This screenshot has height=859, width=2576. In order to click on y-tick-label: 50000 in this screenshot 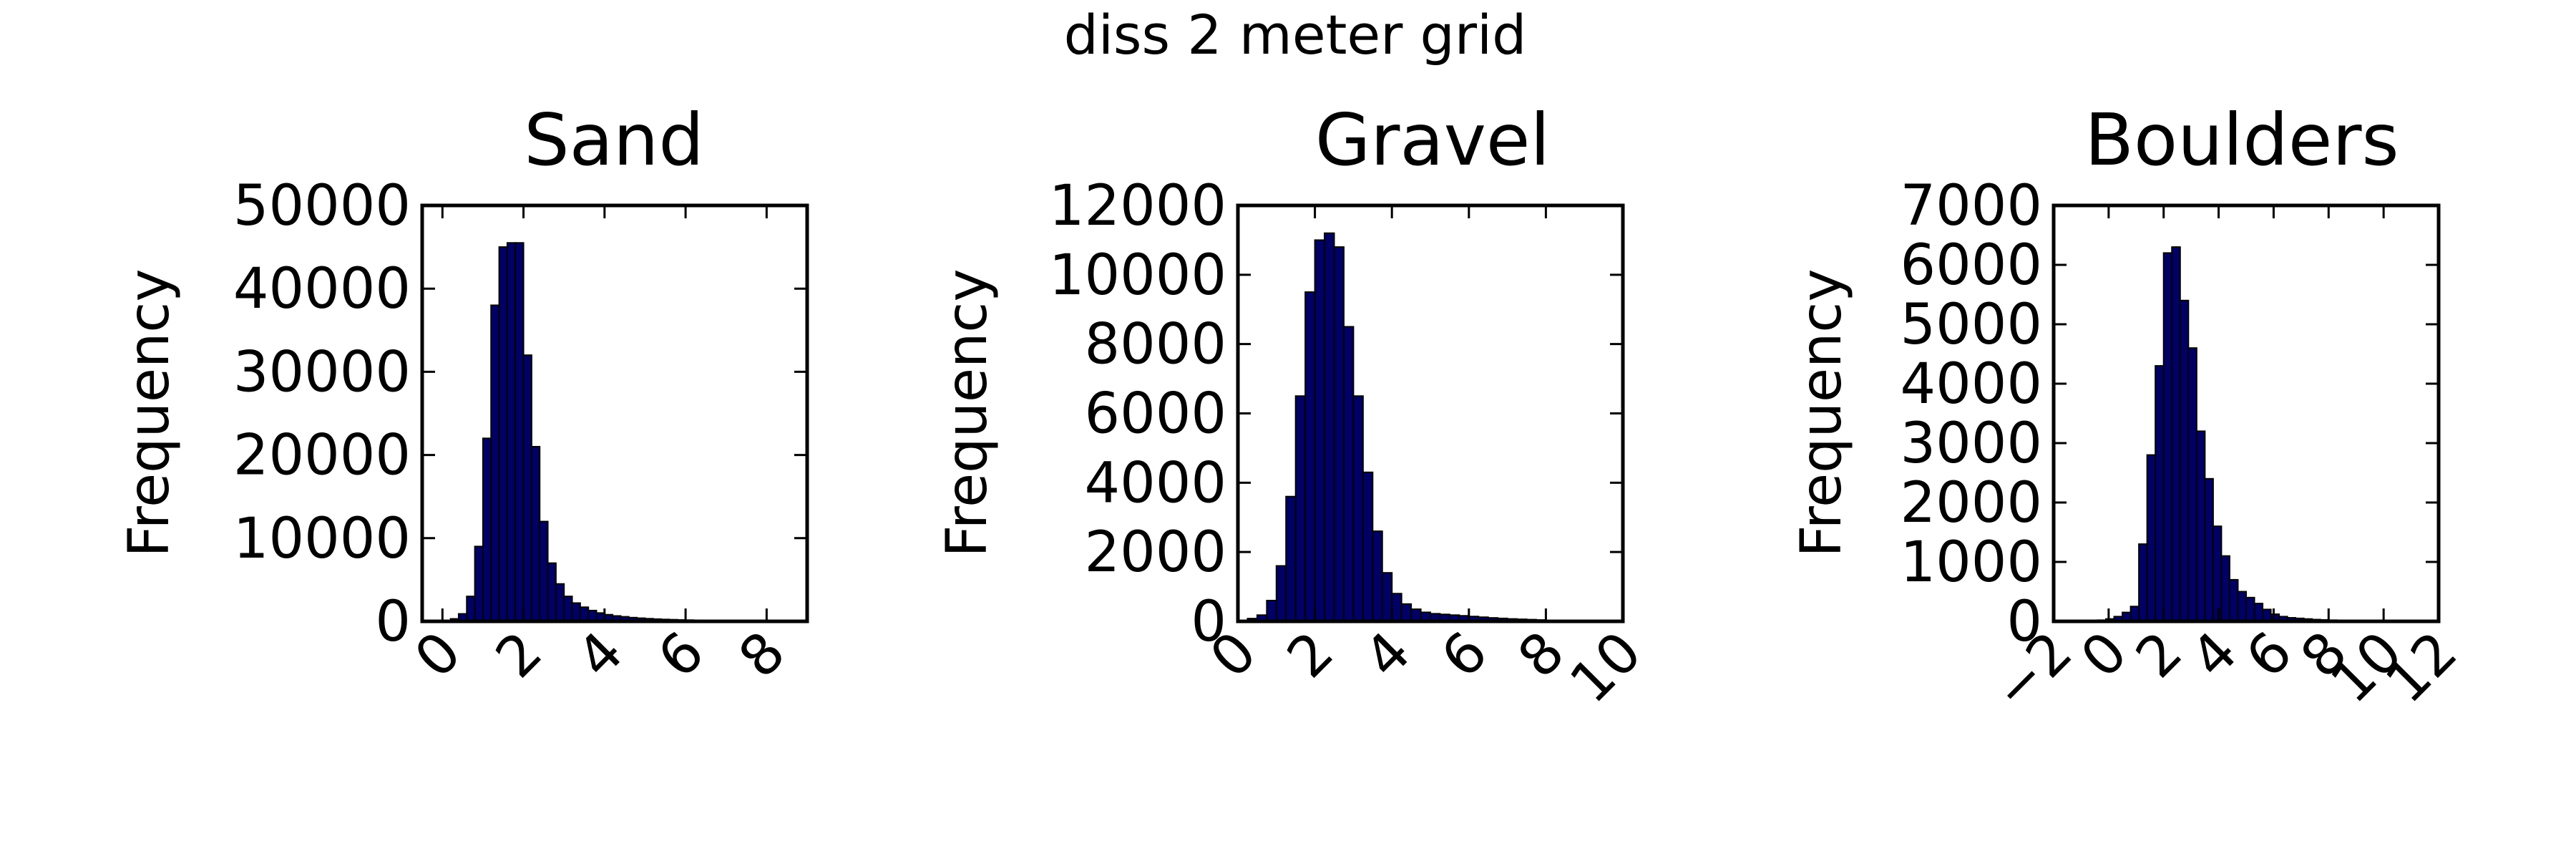, I will do `click(322, 206)`.